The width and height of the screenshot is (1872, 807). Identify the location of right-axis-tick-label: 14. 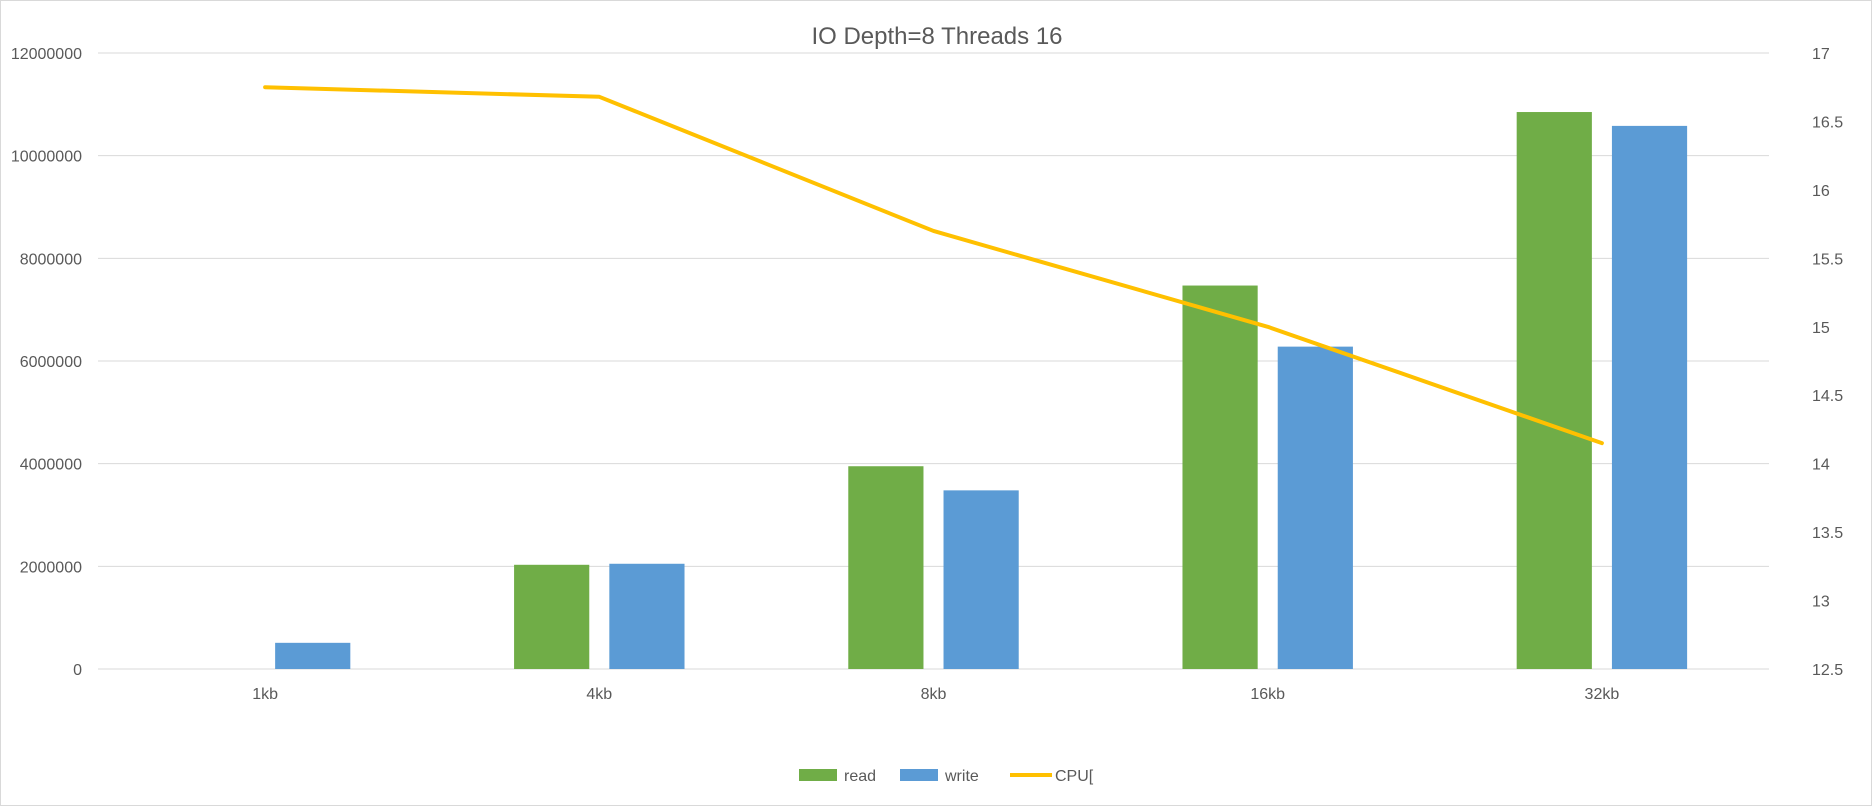
(1821, 465).